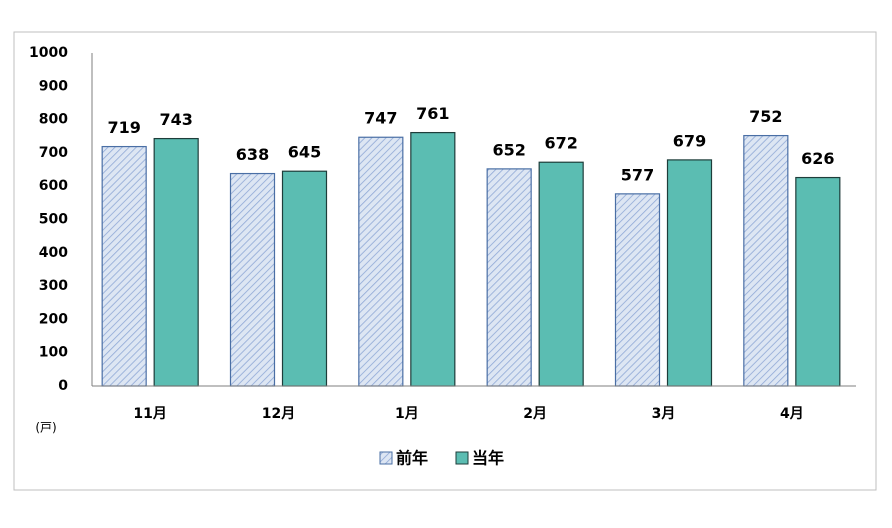  What do you see at coordinates (560, 143) in the screenshot?
I see `value-label: 672` at bounding box center [560, 143].